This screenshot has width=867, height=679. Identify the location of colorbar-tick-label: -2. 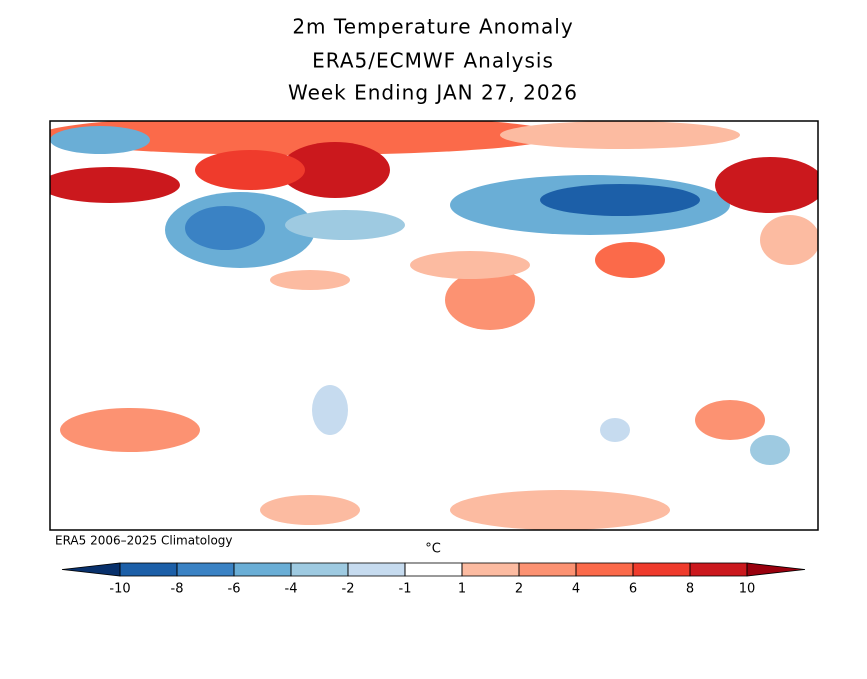
(348, 589).